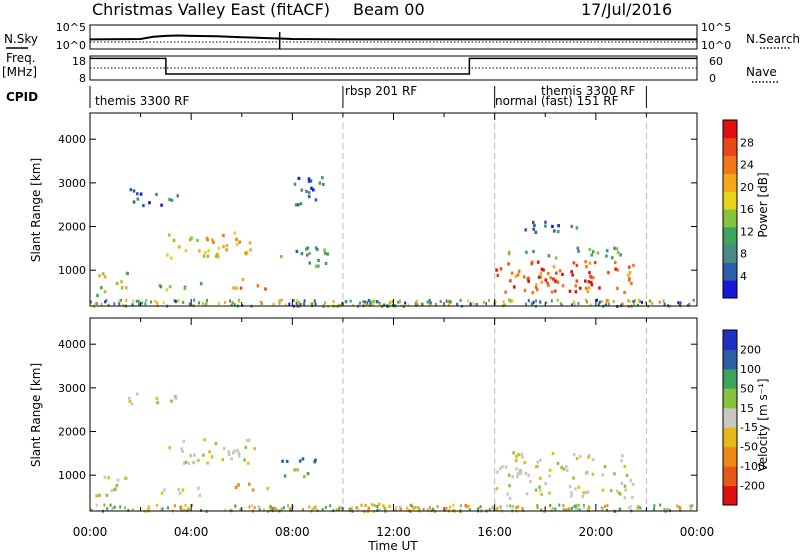  I want to click on x-tick-label: 16:00, so click(494, 532).